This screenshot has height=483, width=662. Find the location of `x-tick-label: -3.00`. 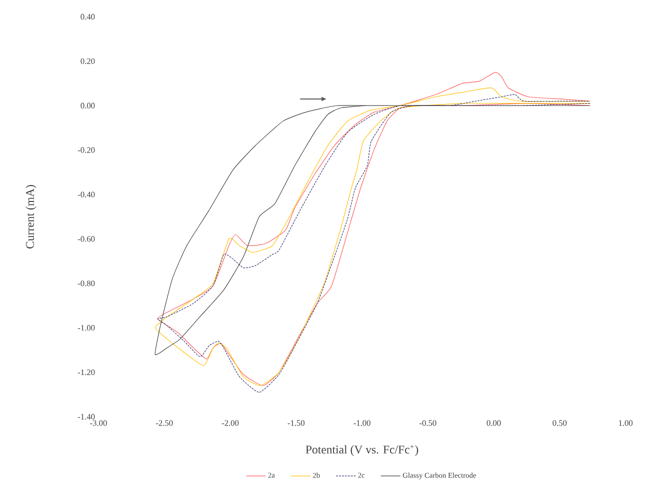

x-tick-label: -3.00 is located at coordinates (98, 423).